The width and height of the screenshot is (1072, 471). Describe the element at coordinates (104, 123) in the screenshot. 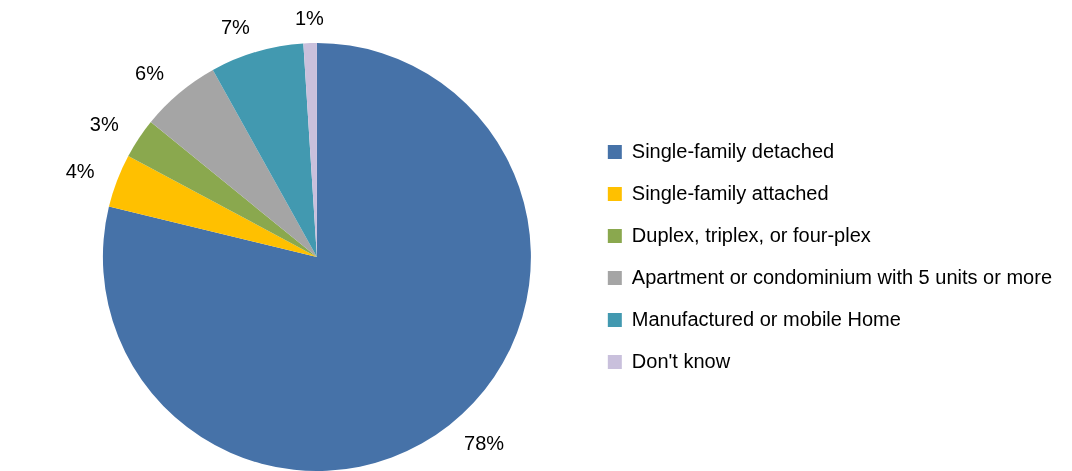

I see `data-label: 3%` at that location.